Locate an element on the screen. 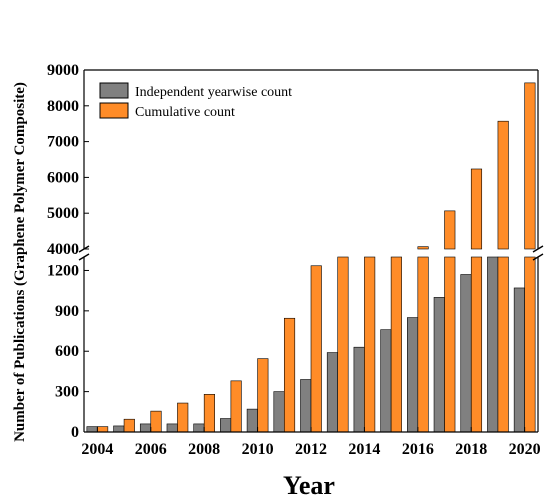 Image resolution: width=544 pixels, height=504 pixels. x-tick-label-2012: 2012 is located at coordinates (311, 449).